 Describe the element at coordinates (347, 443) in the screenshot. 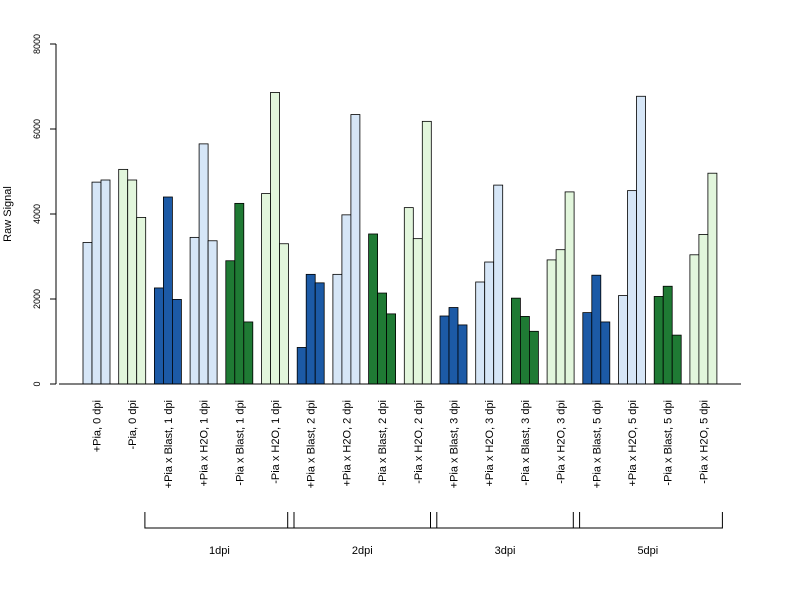

I see `x-tick-label: +Pia x H2O, 2 dpi` at that location.